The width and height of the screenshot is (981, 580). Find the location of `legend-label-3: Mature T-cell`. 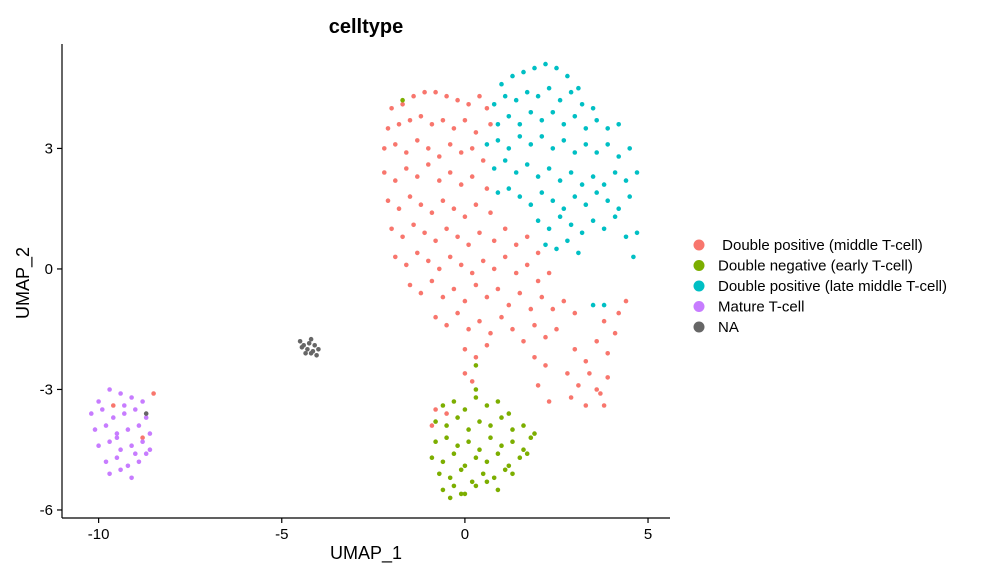

legend-label-3: Mature T-cell is located at coordinates (761, 307).